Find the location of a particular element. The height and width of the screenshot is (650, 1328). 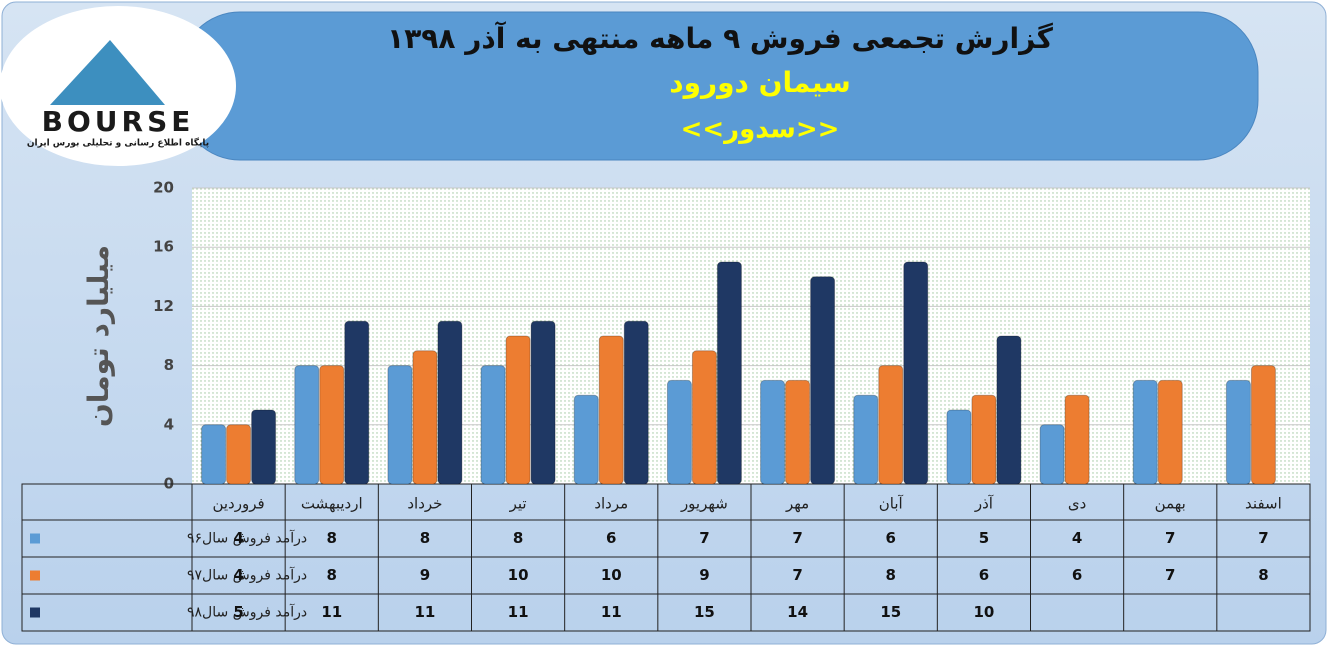

chart-symbol: <<سدور>> is located at coordinates (760, 130).